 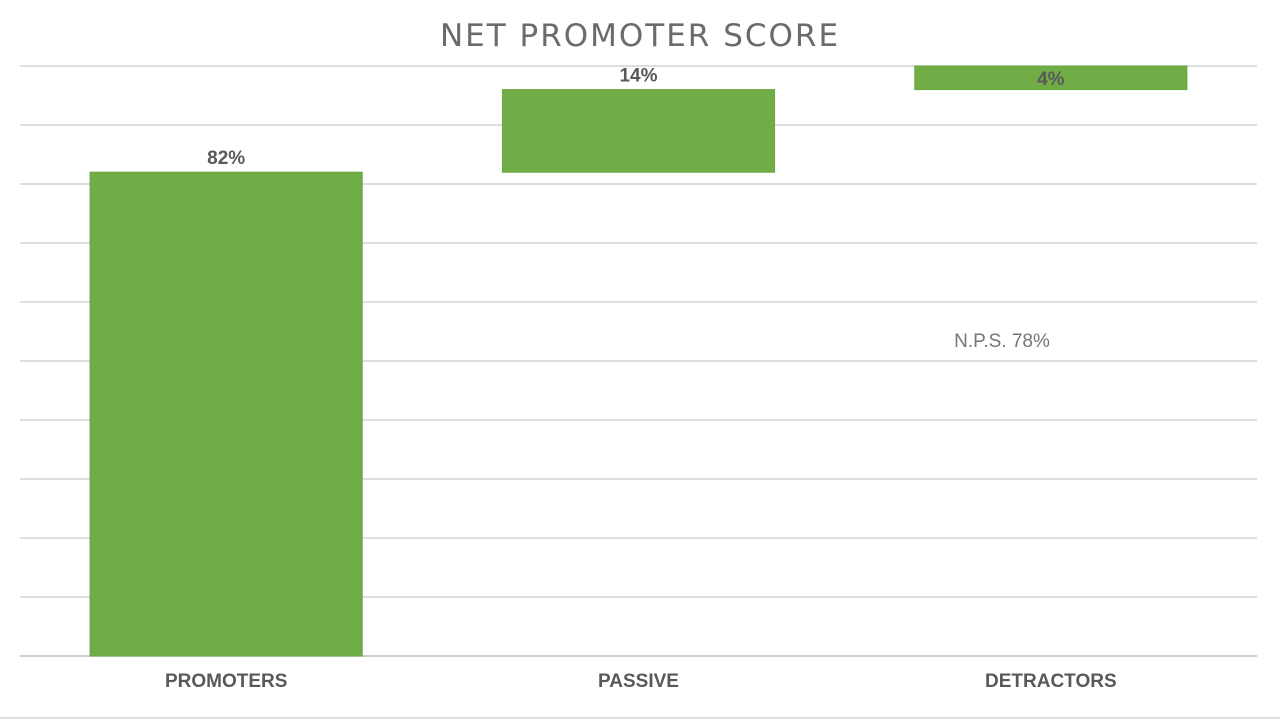 I want to click on data-labels: 82% 14% 4%, so click(x=636, y=118).